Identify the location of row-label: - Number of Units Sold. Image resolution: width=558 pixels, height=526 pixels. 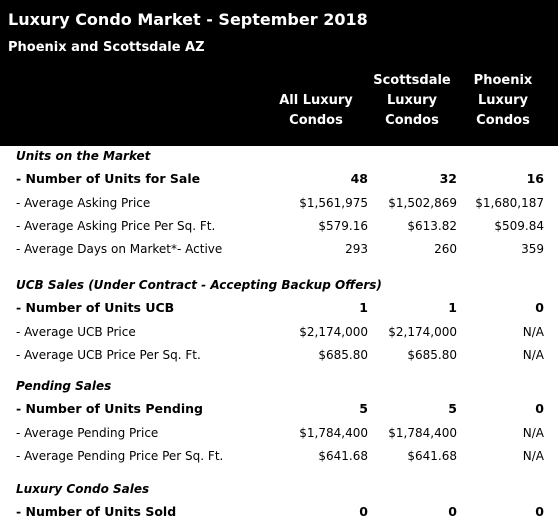
(96, 512).